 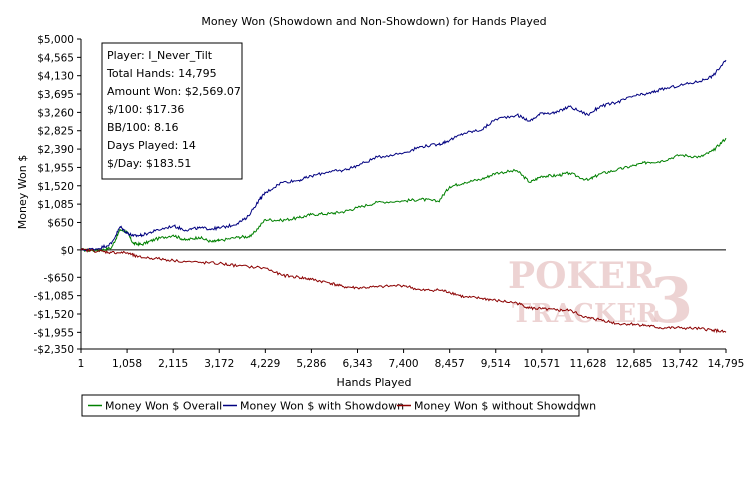 What do you see at coordinates (127, 364) in the screenshot?
I see `x-tick-label: 1,058` at bounding box center [127, 364].